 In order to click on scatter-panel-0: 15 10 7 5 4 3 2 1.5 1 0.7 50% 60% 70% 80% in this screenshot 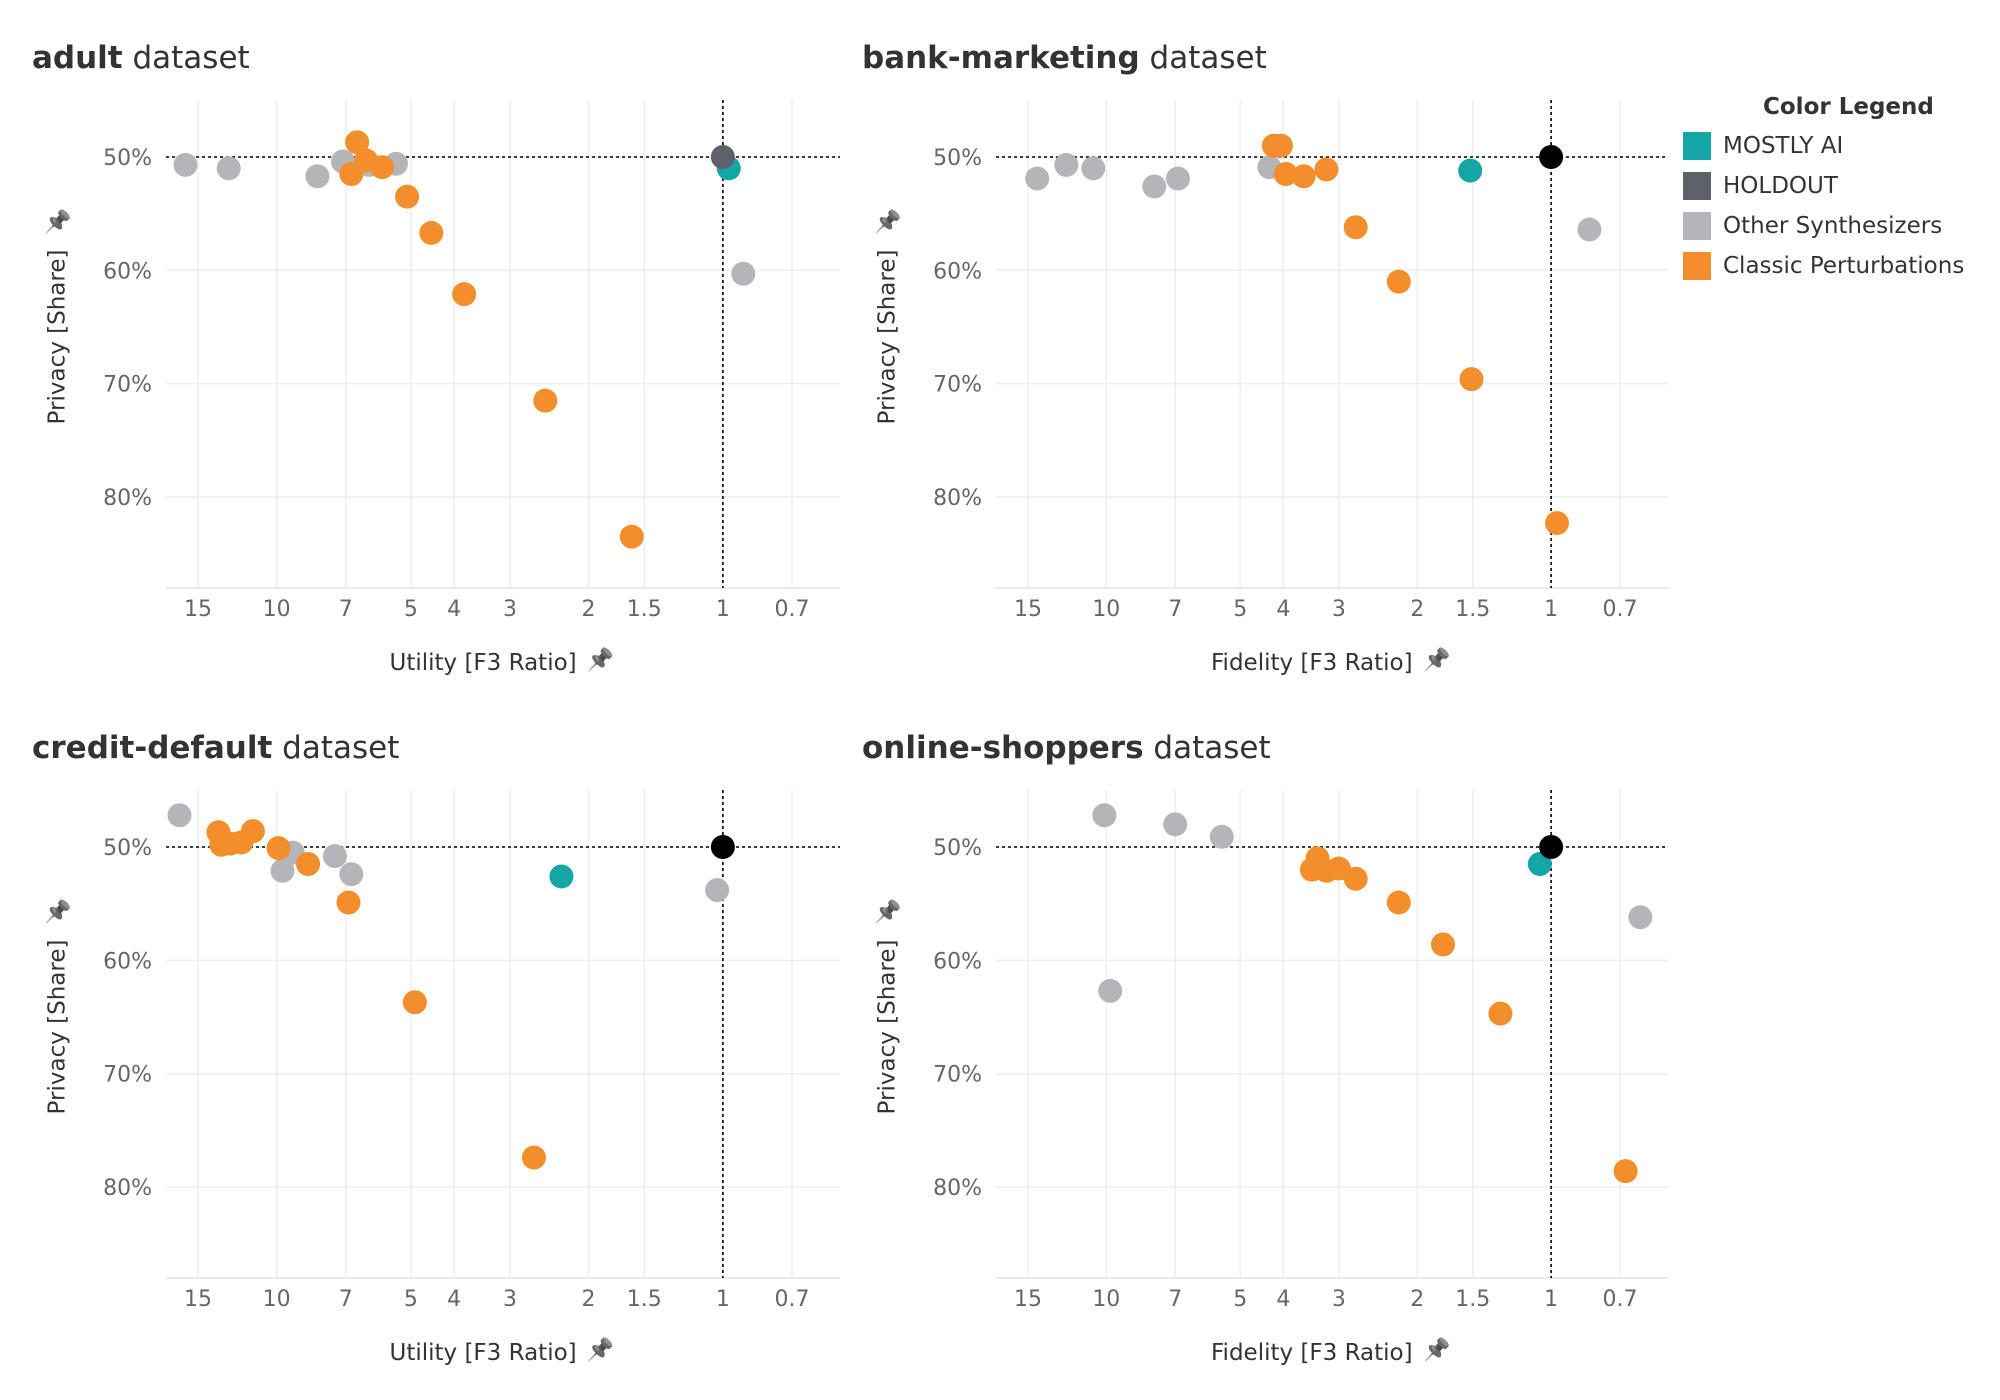, I will do `click(471, 361)`.